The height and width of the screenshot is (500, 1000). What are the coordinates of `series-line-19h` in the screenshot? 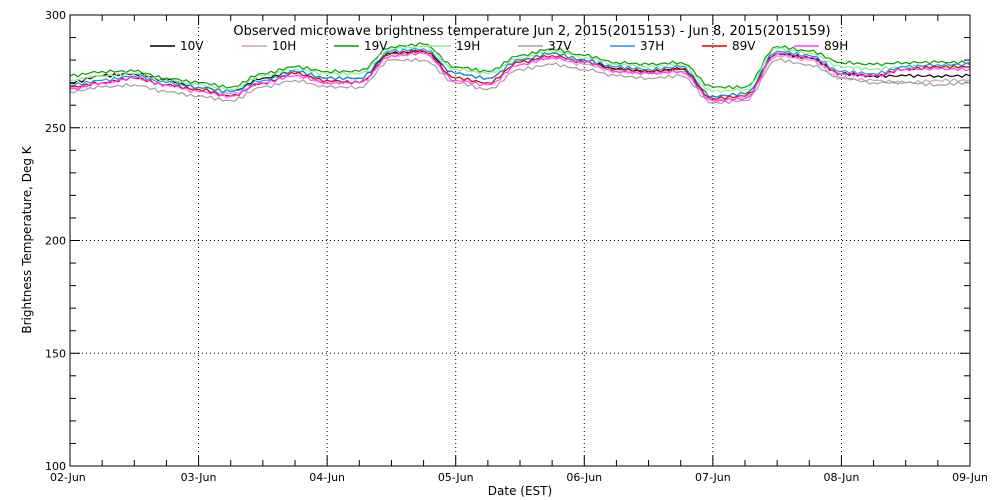 It's located at (520, 69).